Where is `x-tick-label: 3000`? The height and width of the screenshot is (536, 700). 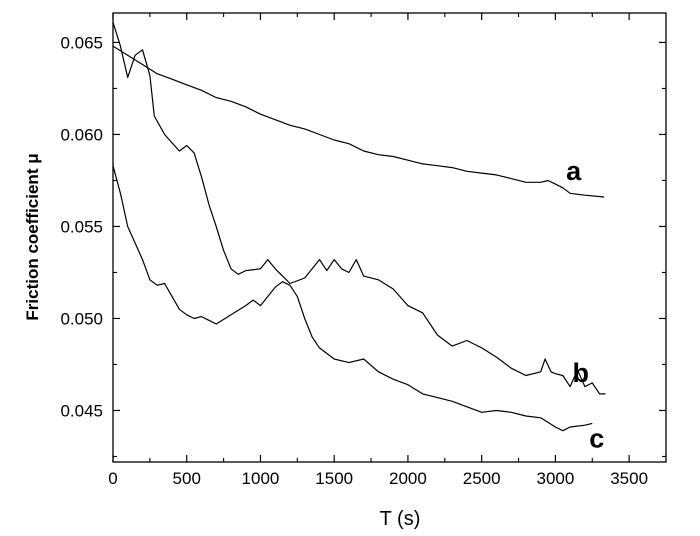 x-tick-label: 3000 is located at coordinates (555, 478).